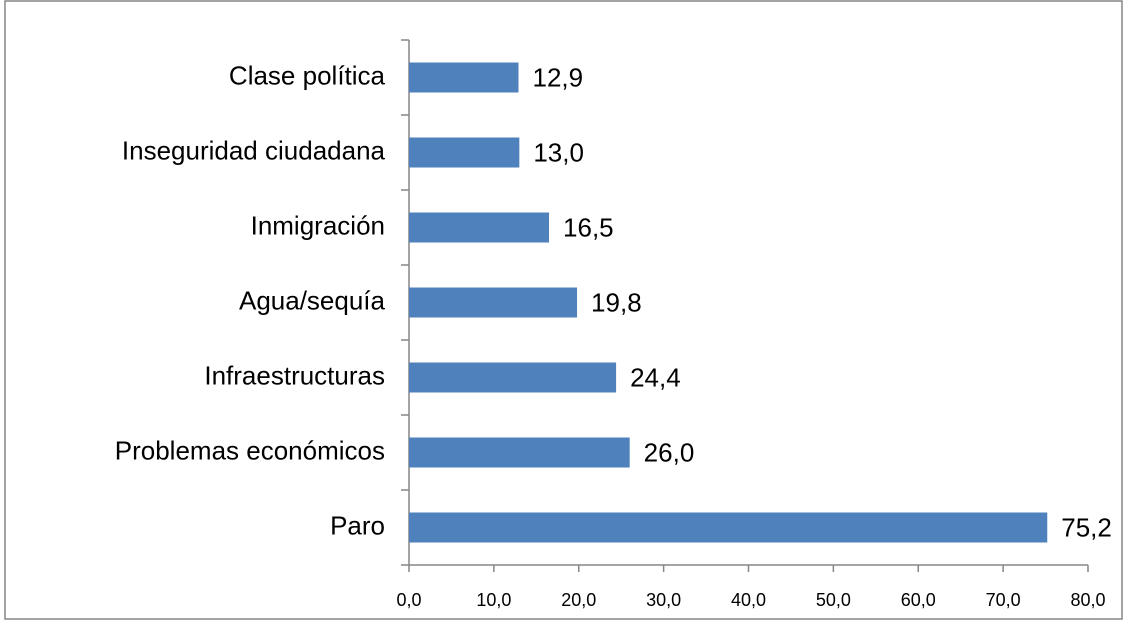  What do you see at coordinates (663, 600) in the screenshot?
I see `x-tick-label: 30,0` at bounding box center [663, 600].